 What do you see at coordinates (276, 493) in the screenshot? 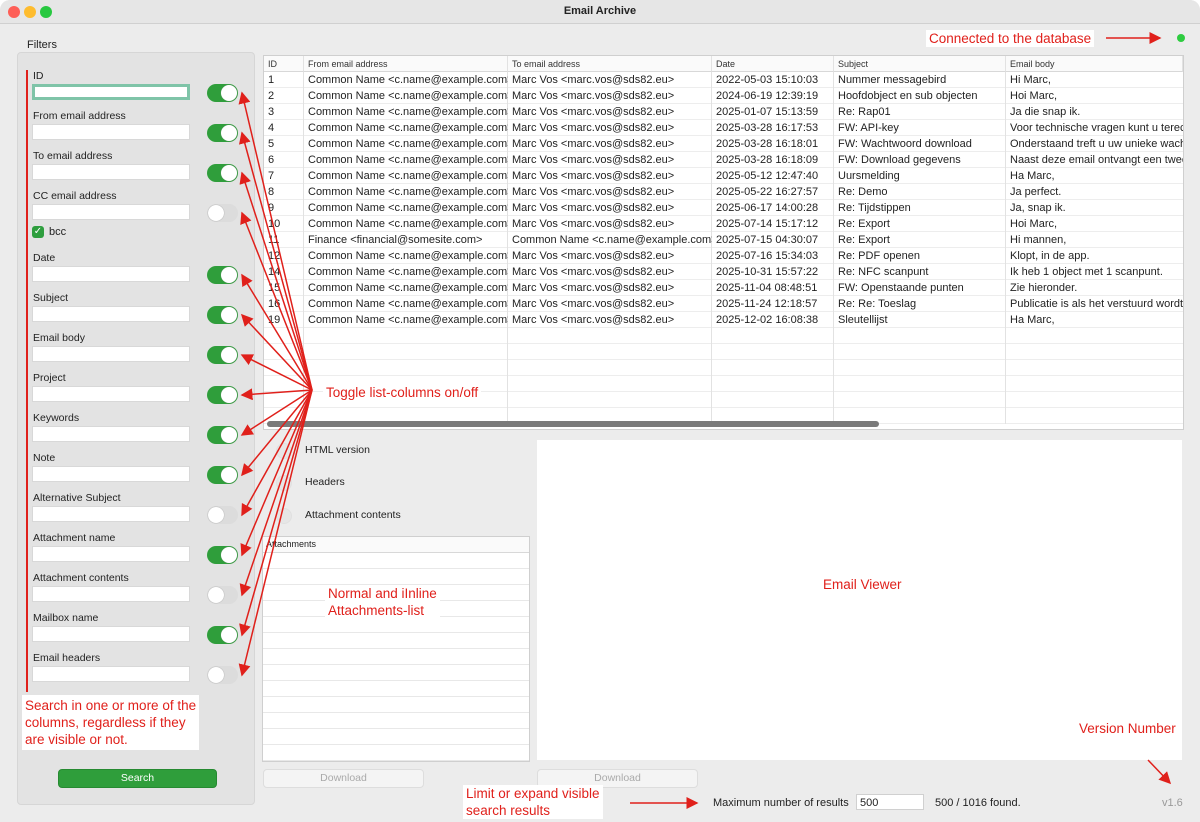
I see `arrow` at bounding box center [276, 493].